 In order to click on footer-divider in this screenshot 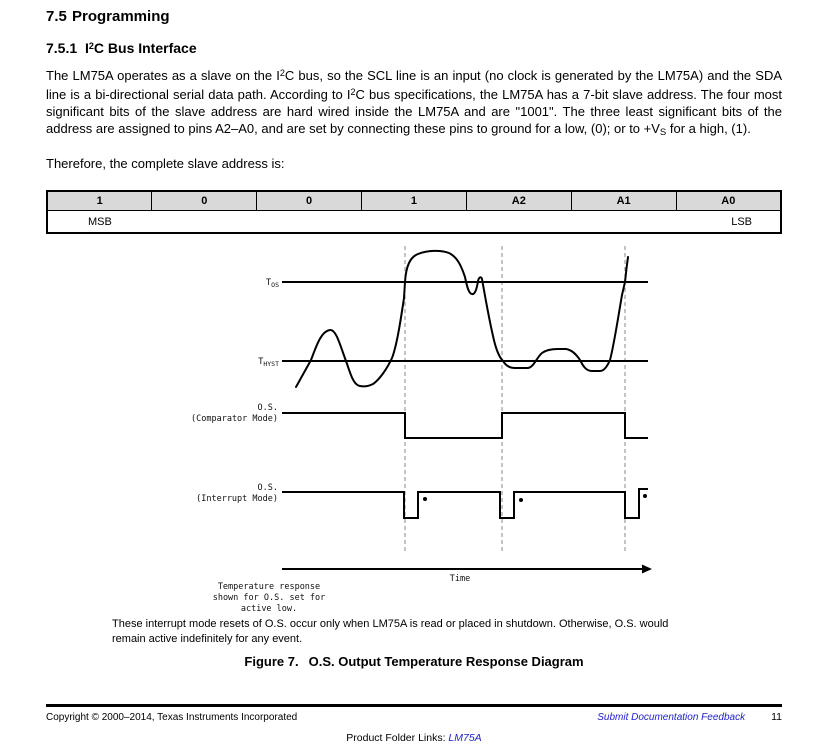, I will do `click(414, 705)`.